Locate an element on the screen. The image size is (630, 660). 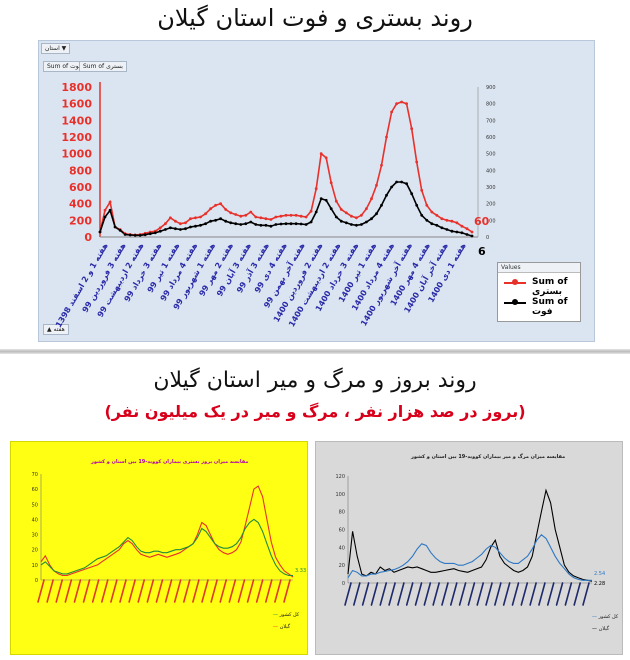
y-right-tick-label: 100 is located at coordinates (491, 221).